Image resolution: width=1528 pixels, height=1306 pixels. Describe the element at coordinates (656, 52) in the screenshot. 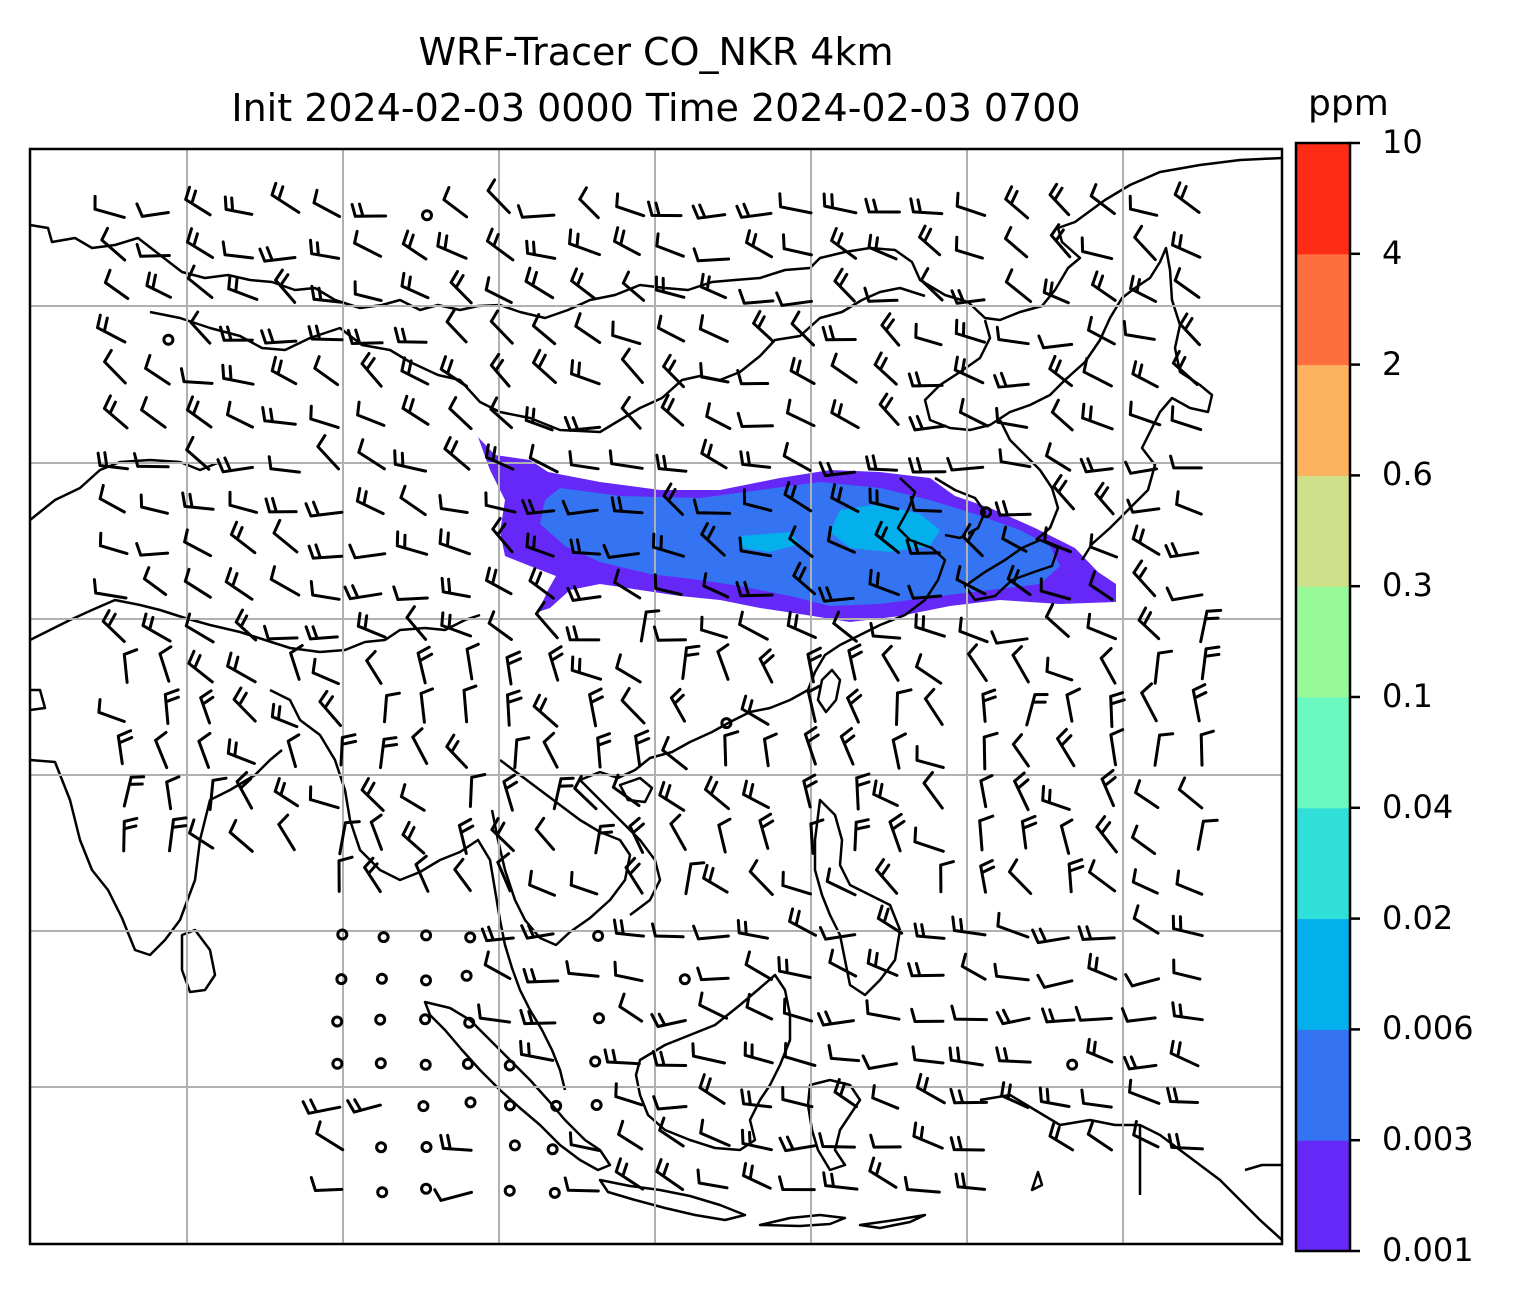

I see `chart-title-line-1: WRF-Tracer CO_NKR 4km` at that location.